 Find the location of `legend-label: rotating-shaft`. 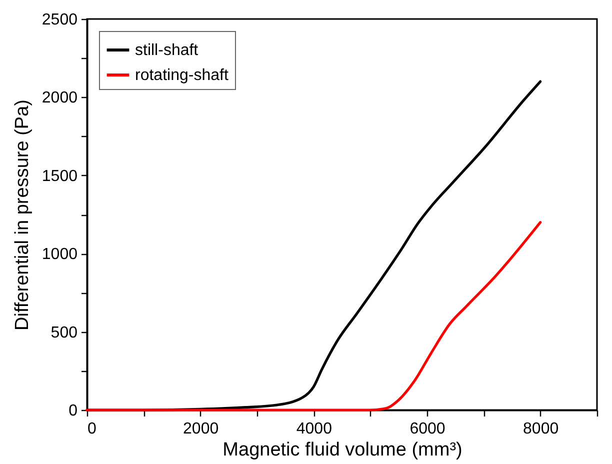

legend-label: rotating-shaft is located at coordinates (182, 75).